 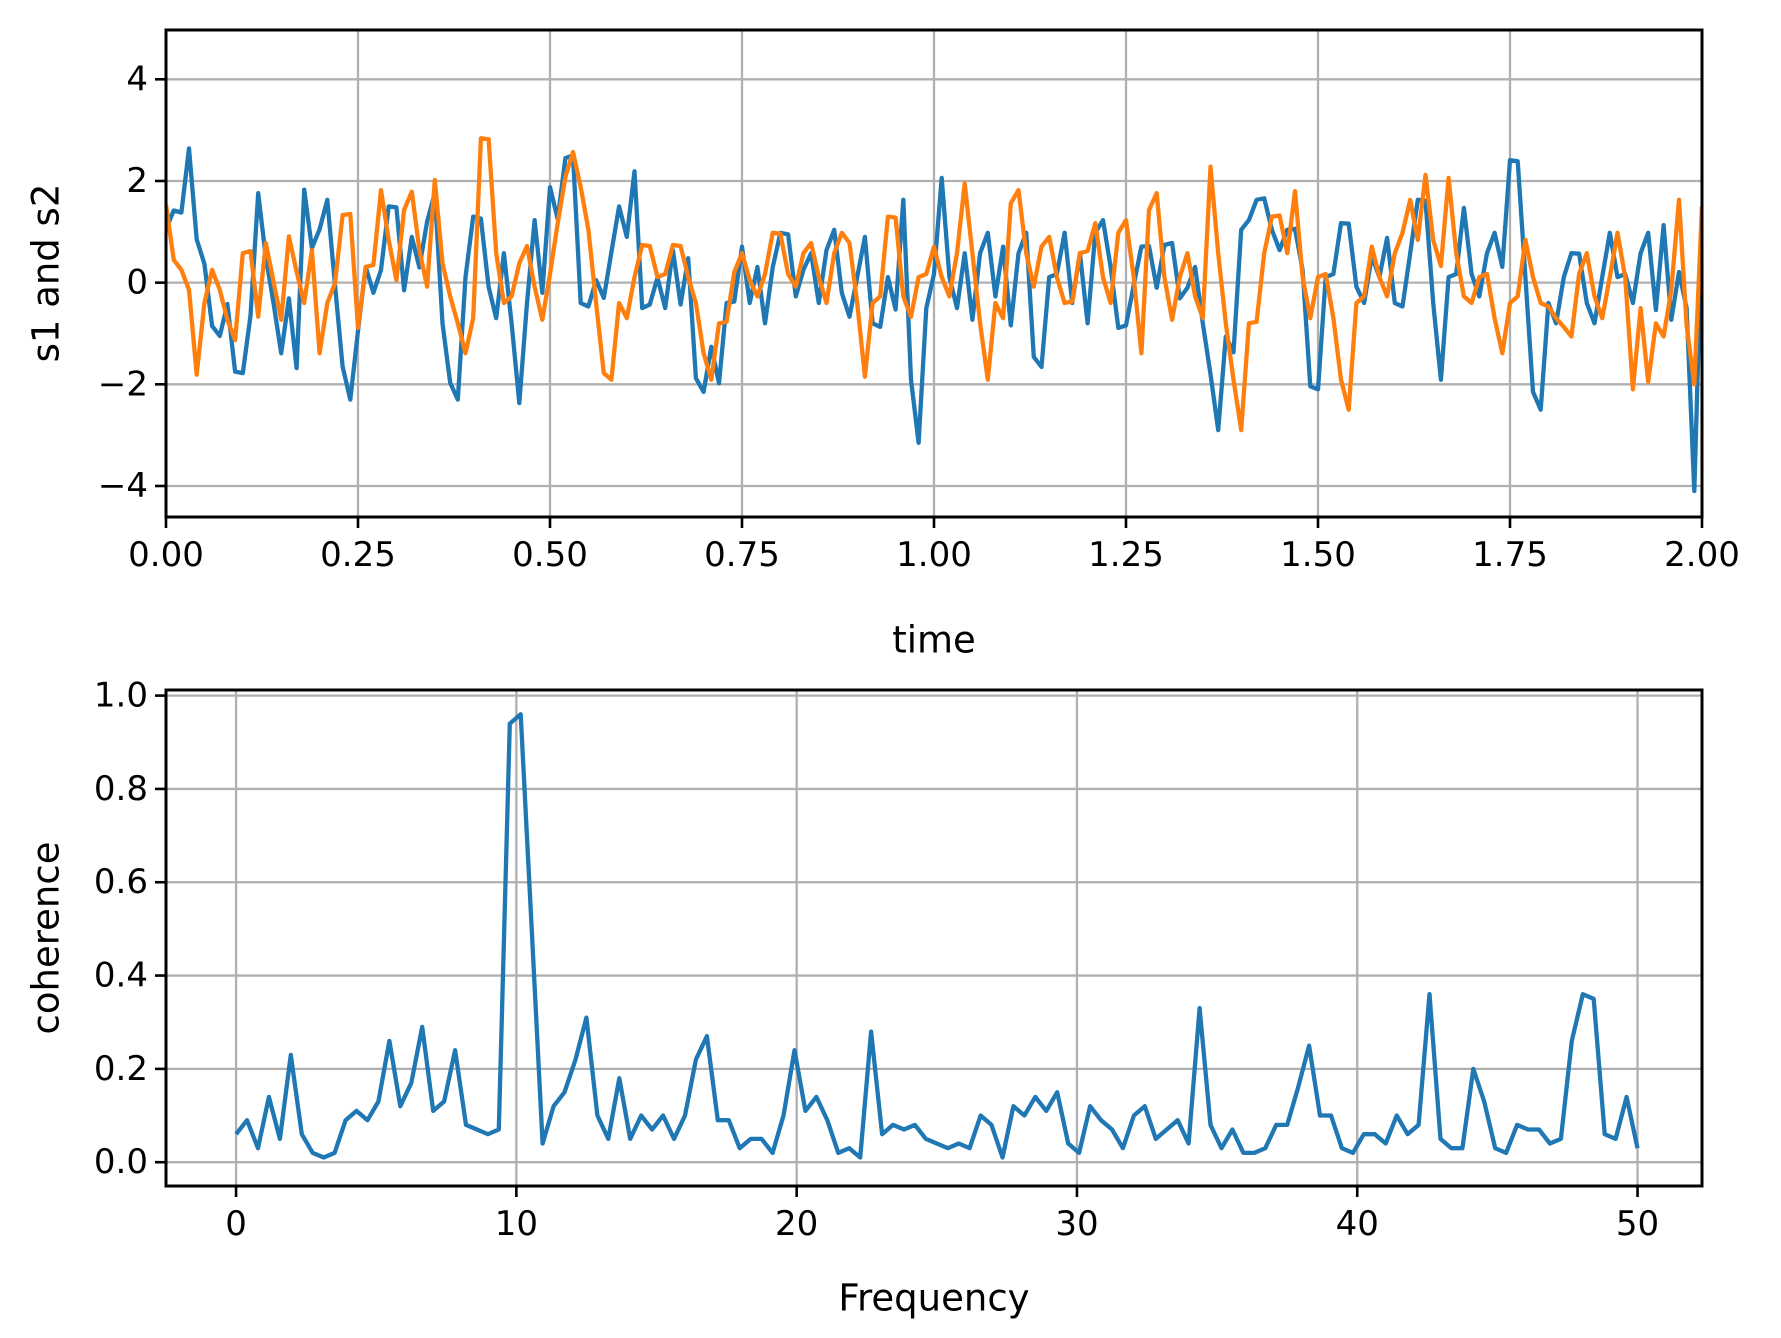 What do you see at coordinates (137, 283) in the screenshot?
I see `y-tick-label: 0` at bounding box center [137, 283].